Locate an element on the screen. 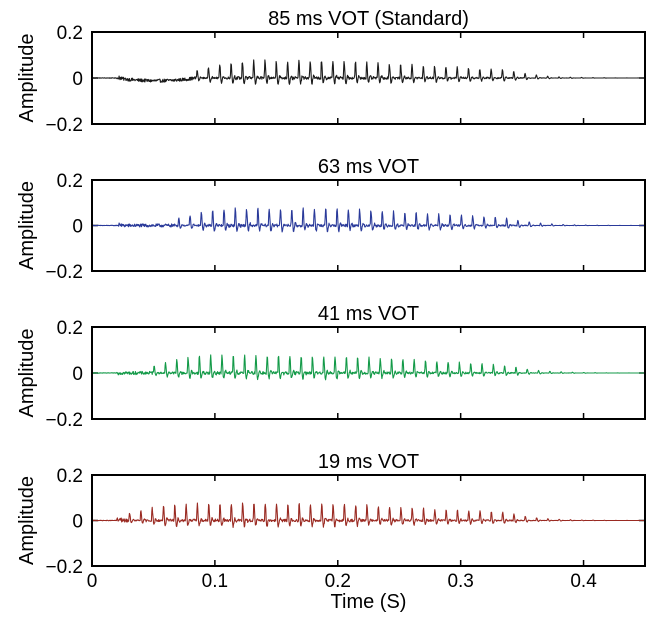 This screenshot has width=660, height=619. x-tick-label: 0 is located at coordinates (92, 581).